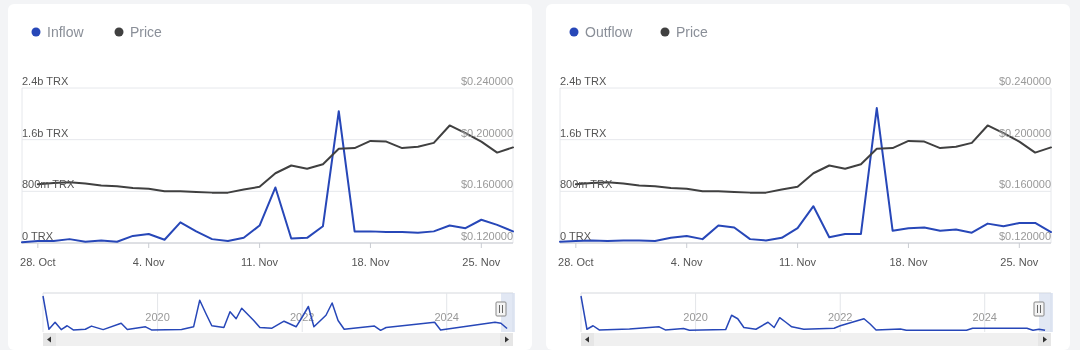 The height and width of the screenshot is (350, 1080). What do you see at coordinates (609, 32) in the screenshot?
I see `legend-label: Outflow` at bounding box center [609, 32].